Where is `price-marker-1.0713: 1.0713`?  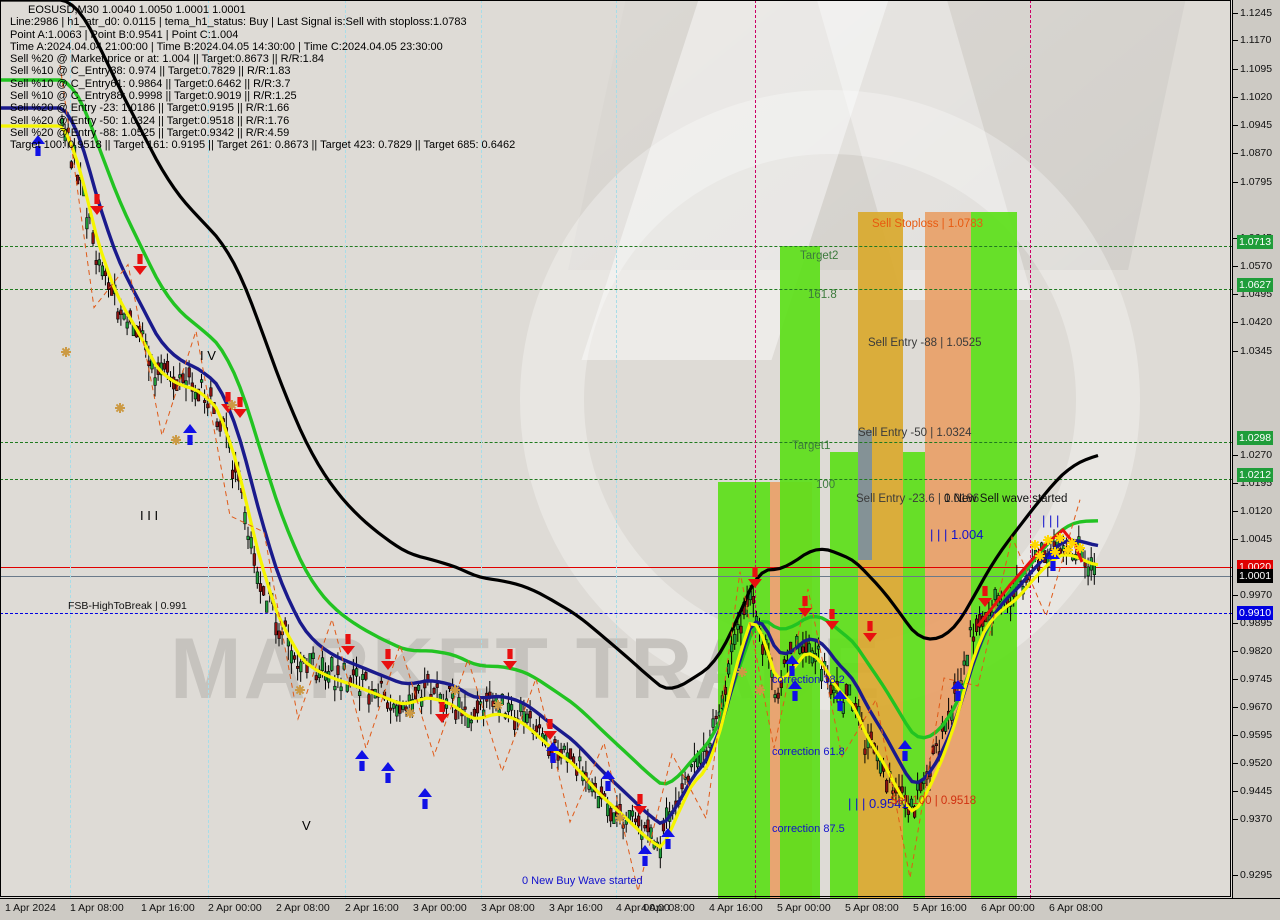
price-marker-1.0713: 1.0713 is located at coordinates (1255, 242).